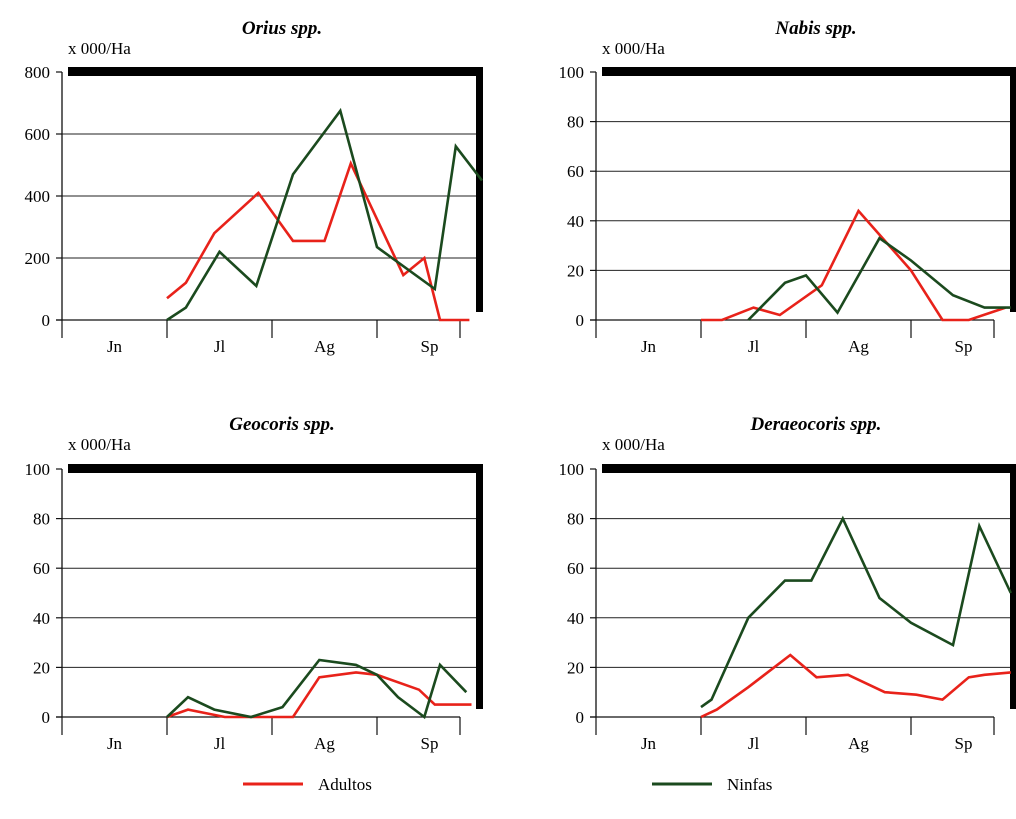  What do you see at coordinates (38, 72) in the screenshot?
I see `y-tick-label: 800` at bounding box center [38, 72].